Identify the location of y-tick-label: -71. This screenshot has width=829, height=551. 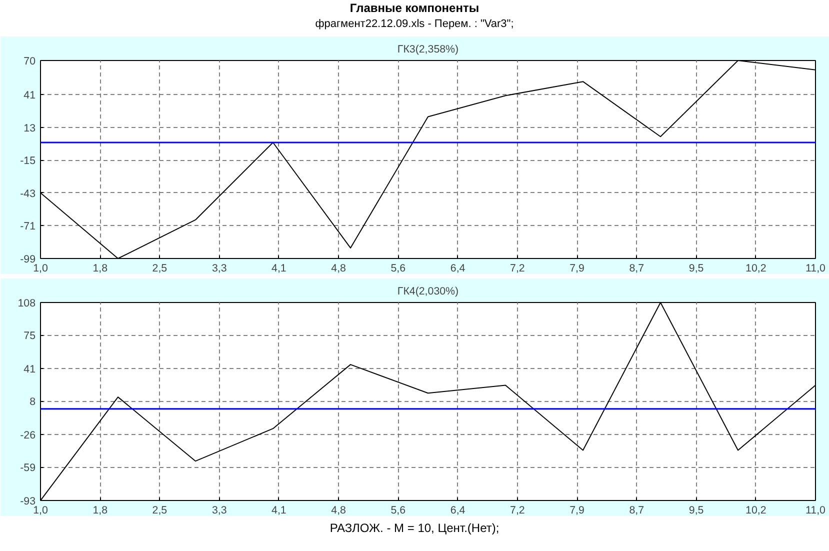
(28, 226).